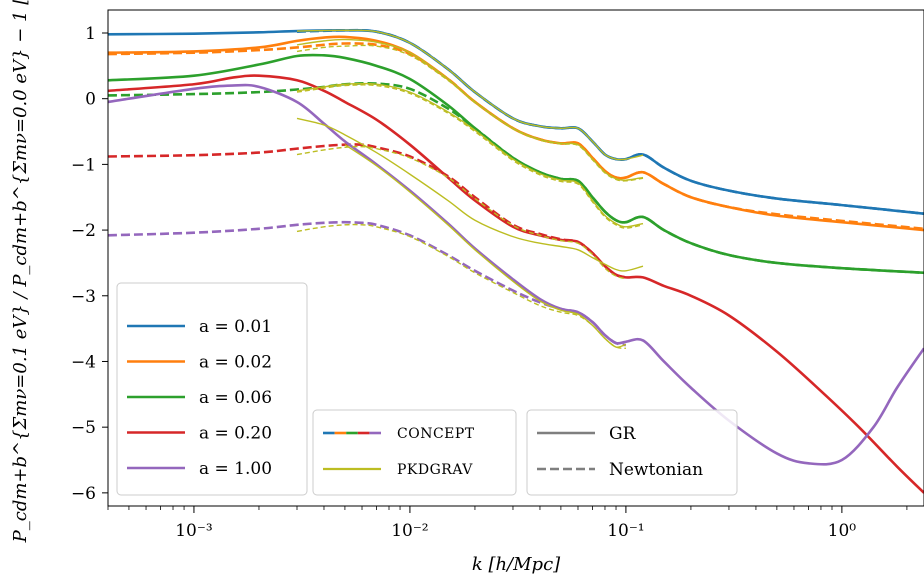 This screenshot has height=576, width=924. Describe the element at coordinates (470, 95) in the screenshot. I see `series-line-pkdgrav-a-0-01-gr` at that location.